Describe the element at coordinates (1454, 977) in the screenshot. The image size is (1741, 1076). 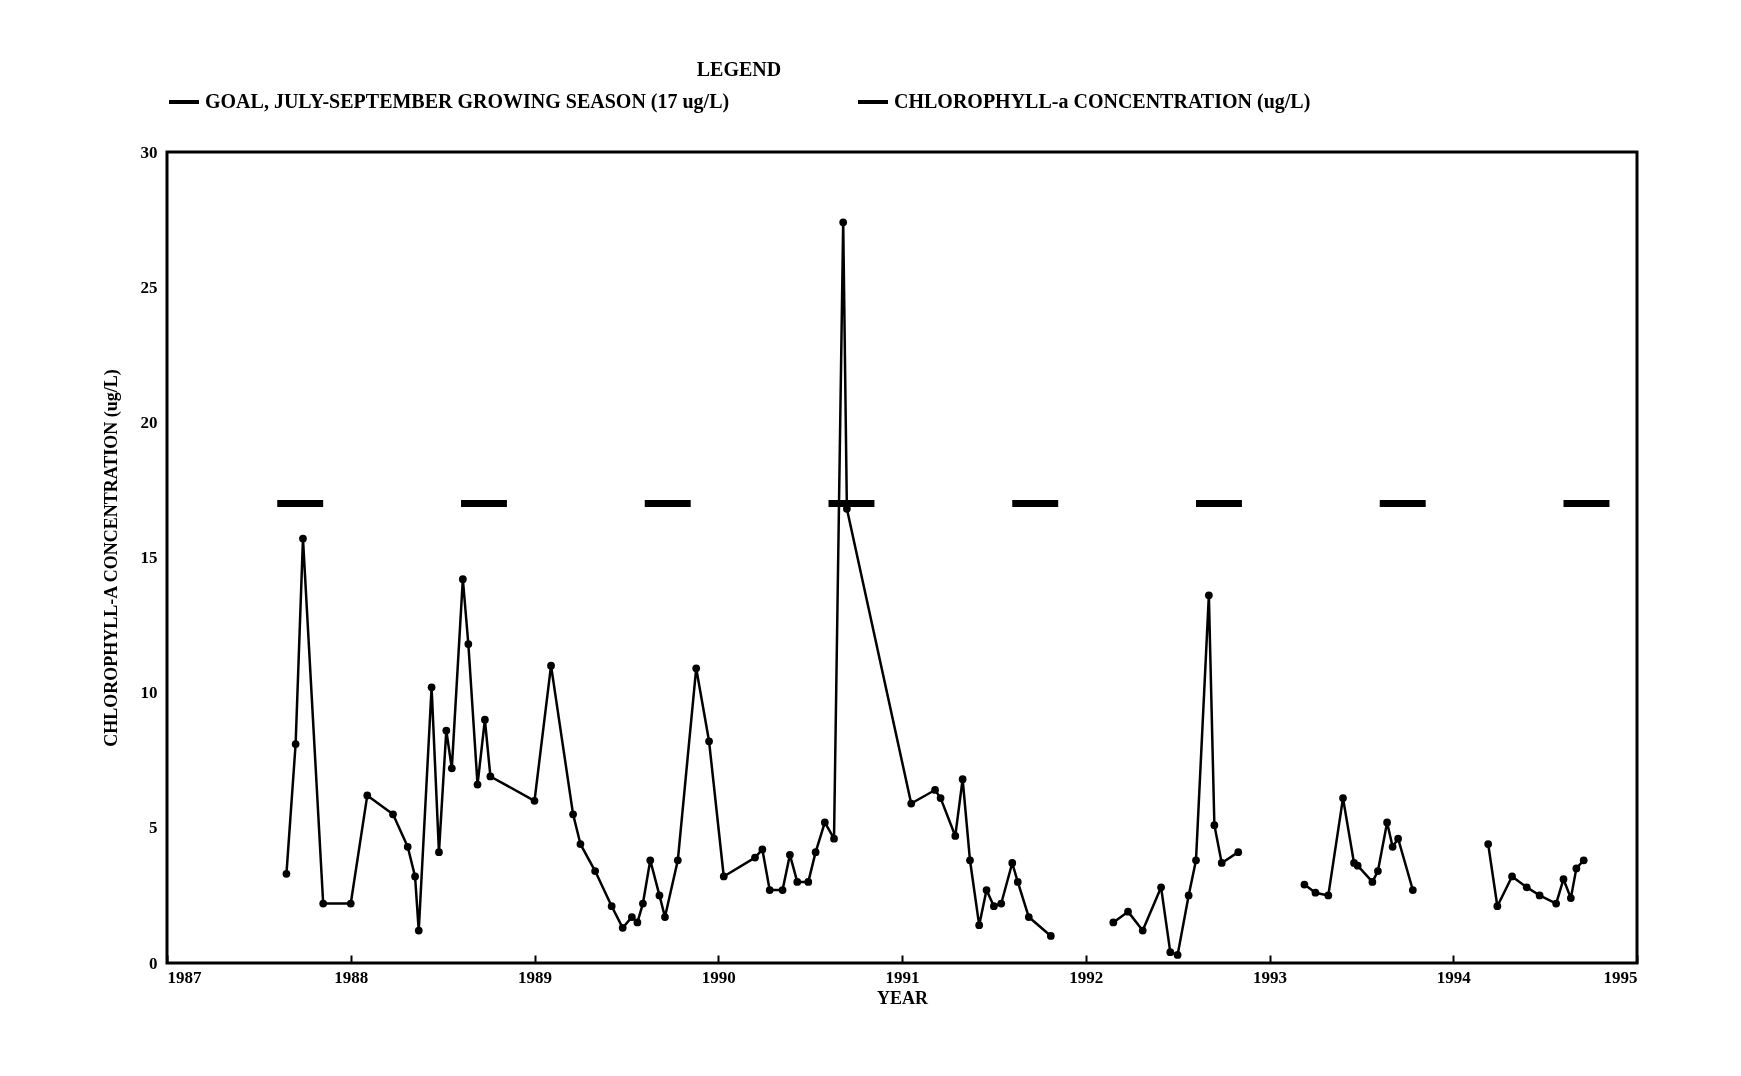
I see `x-tick-label: 1994` at that location.